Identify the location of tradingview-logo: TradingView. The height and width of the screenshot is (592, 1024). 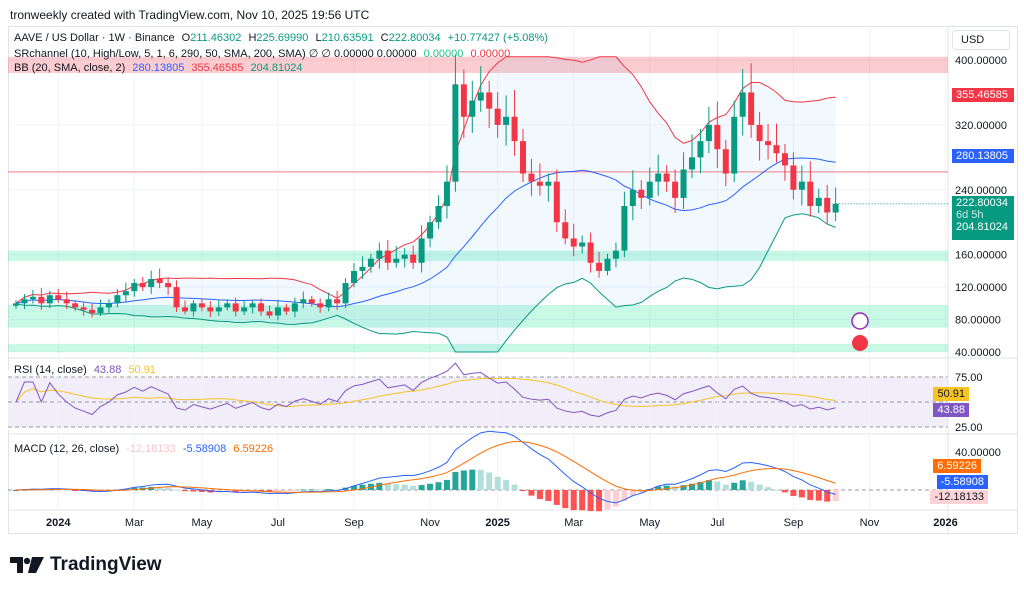
(86, 565).